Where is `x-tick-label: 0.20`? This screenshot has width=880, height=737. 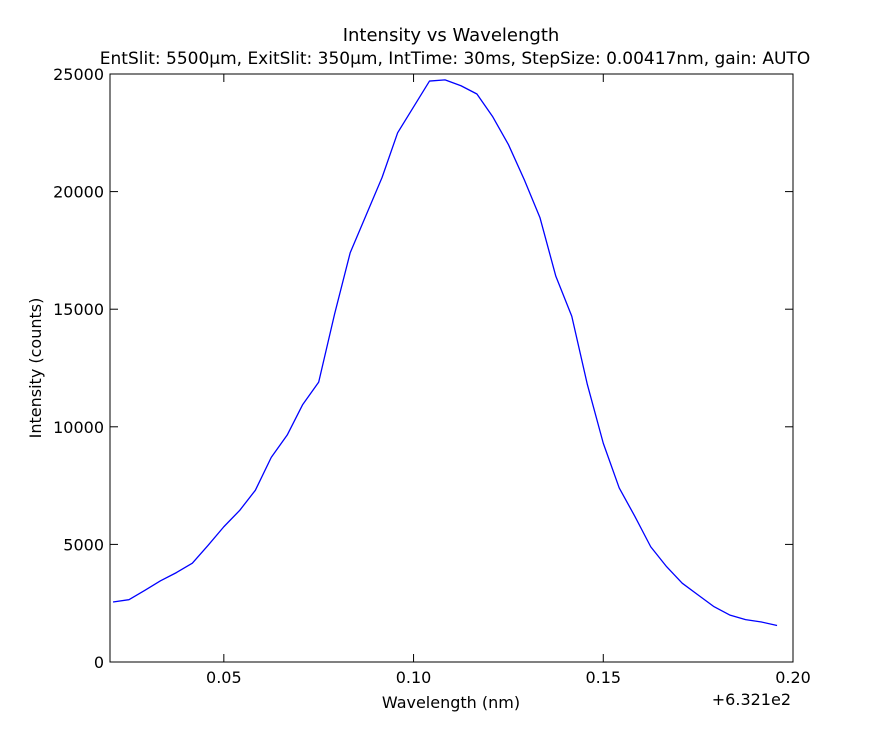
x-tick-label: 0.20 is located at coordinates (793, 677).